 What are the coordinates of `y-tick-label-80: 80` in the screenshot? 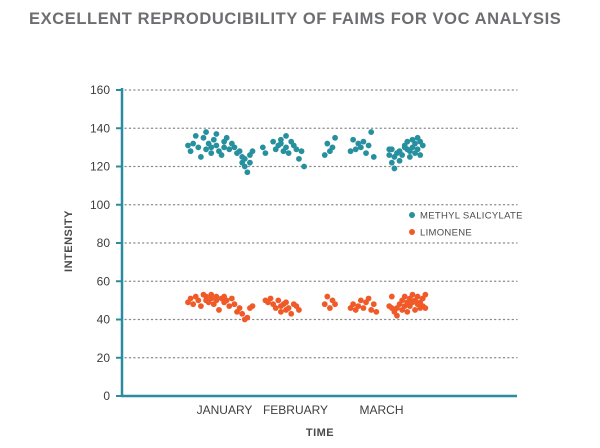 It's located at (104, 243).